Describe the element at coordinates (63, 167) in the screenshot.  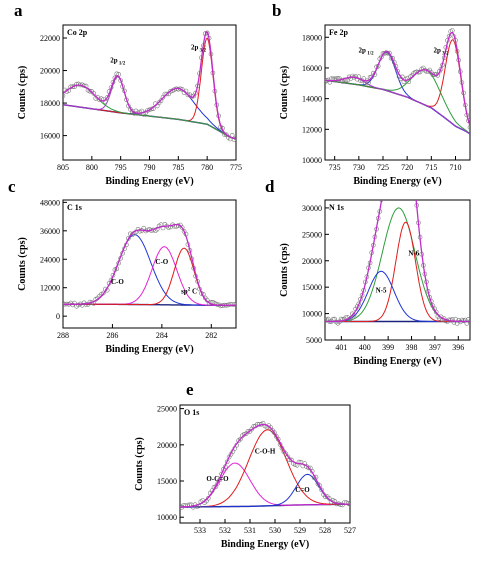
I see `x-tick-label: 805` at that location.